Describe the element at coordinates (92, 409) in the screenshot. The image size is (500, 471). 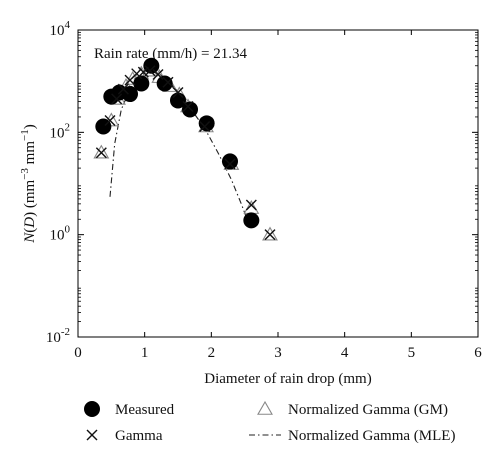
I see `legend-circle-icon` at that location.